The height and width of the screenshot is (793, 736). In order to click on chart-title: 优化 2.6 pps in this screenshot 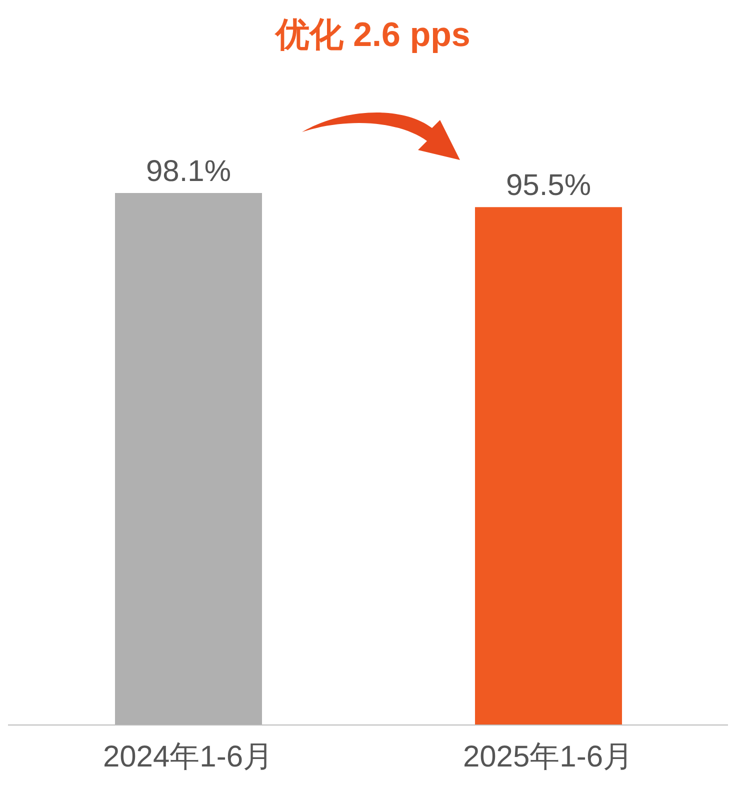, I will do `click(373, 35)`.